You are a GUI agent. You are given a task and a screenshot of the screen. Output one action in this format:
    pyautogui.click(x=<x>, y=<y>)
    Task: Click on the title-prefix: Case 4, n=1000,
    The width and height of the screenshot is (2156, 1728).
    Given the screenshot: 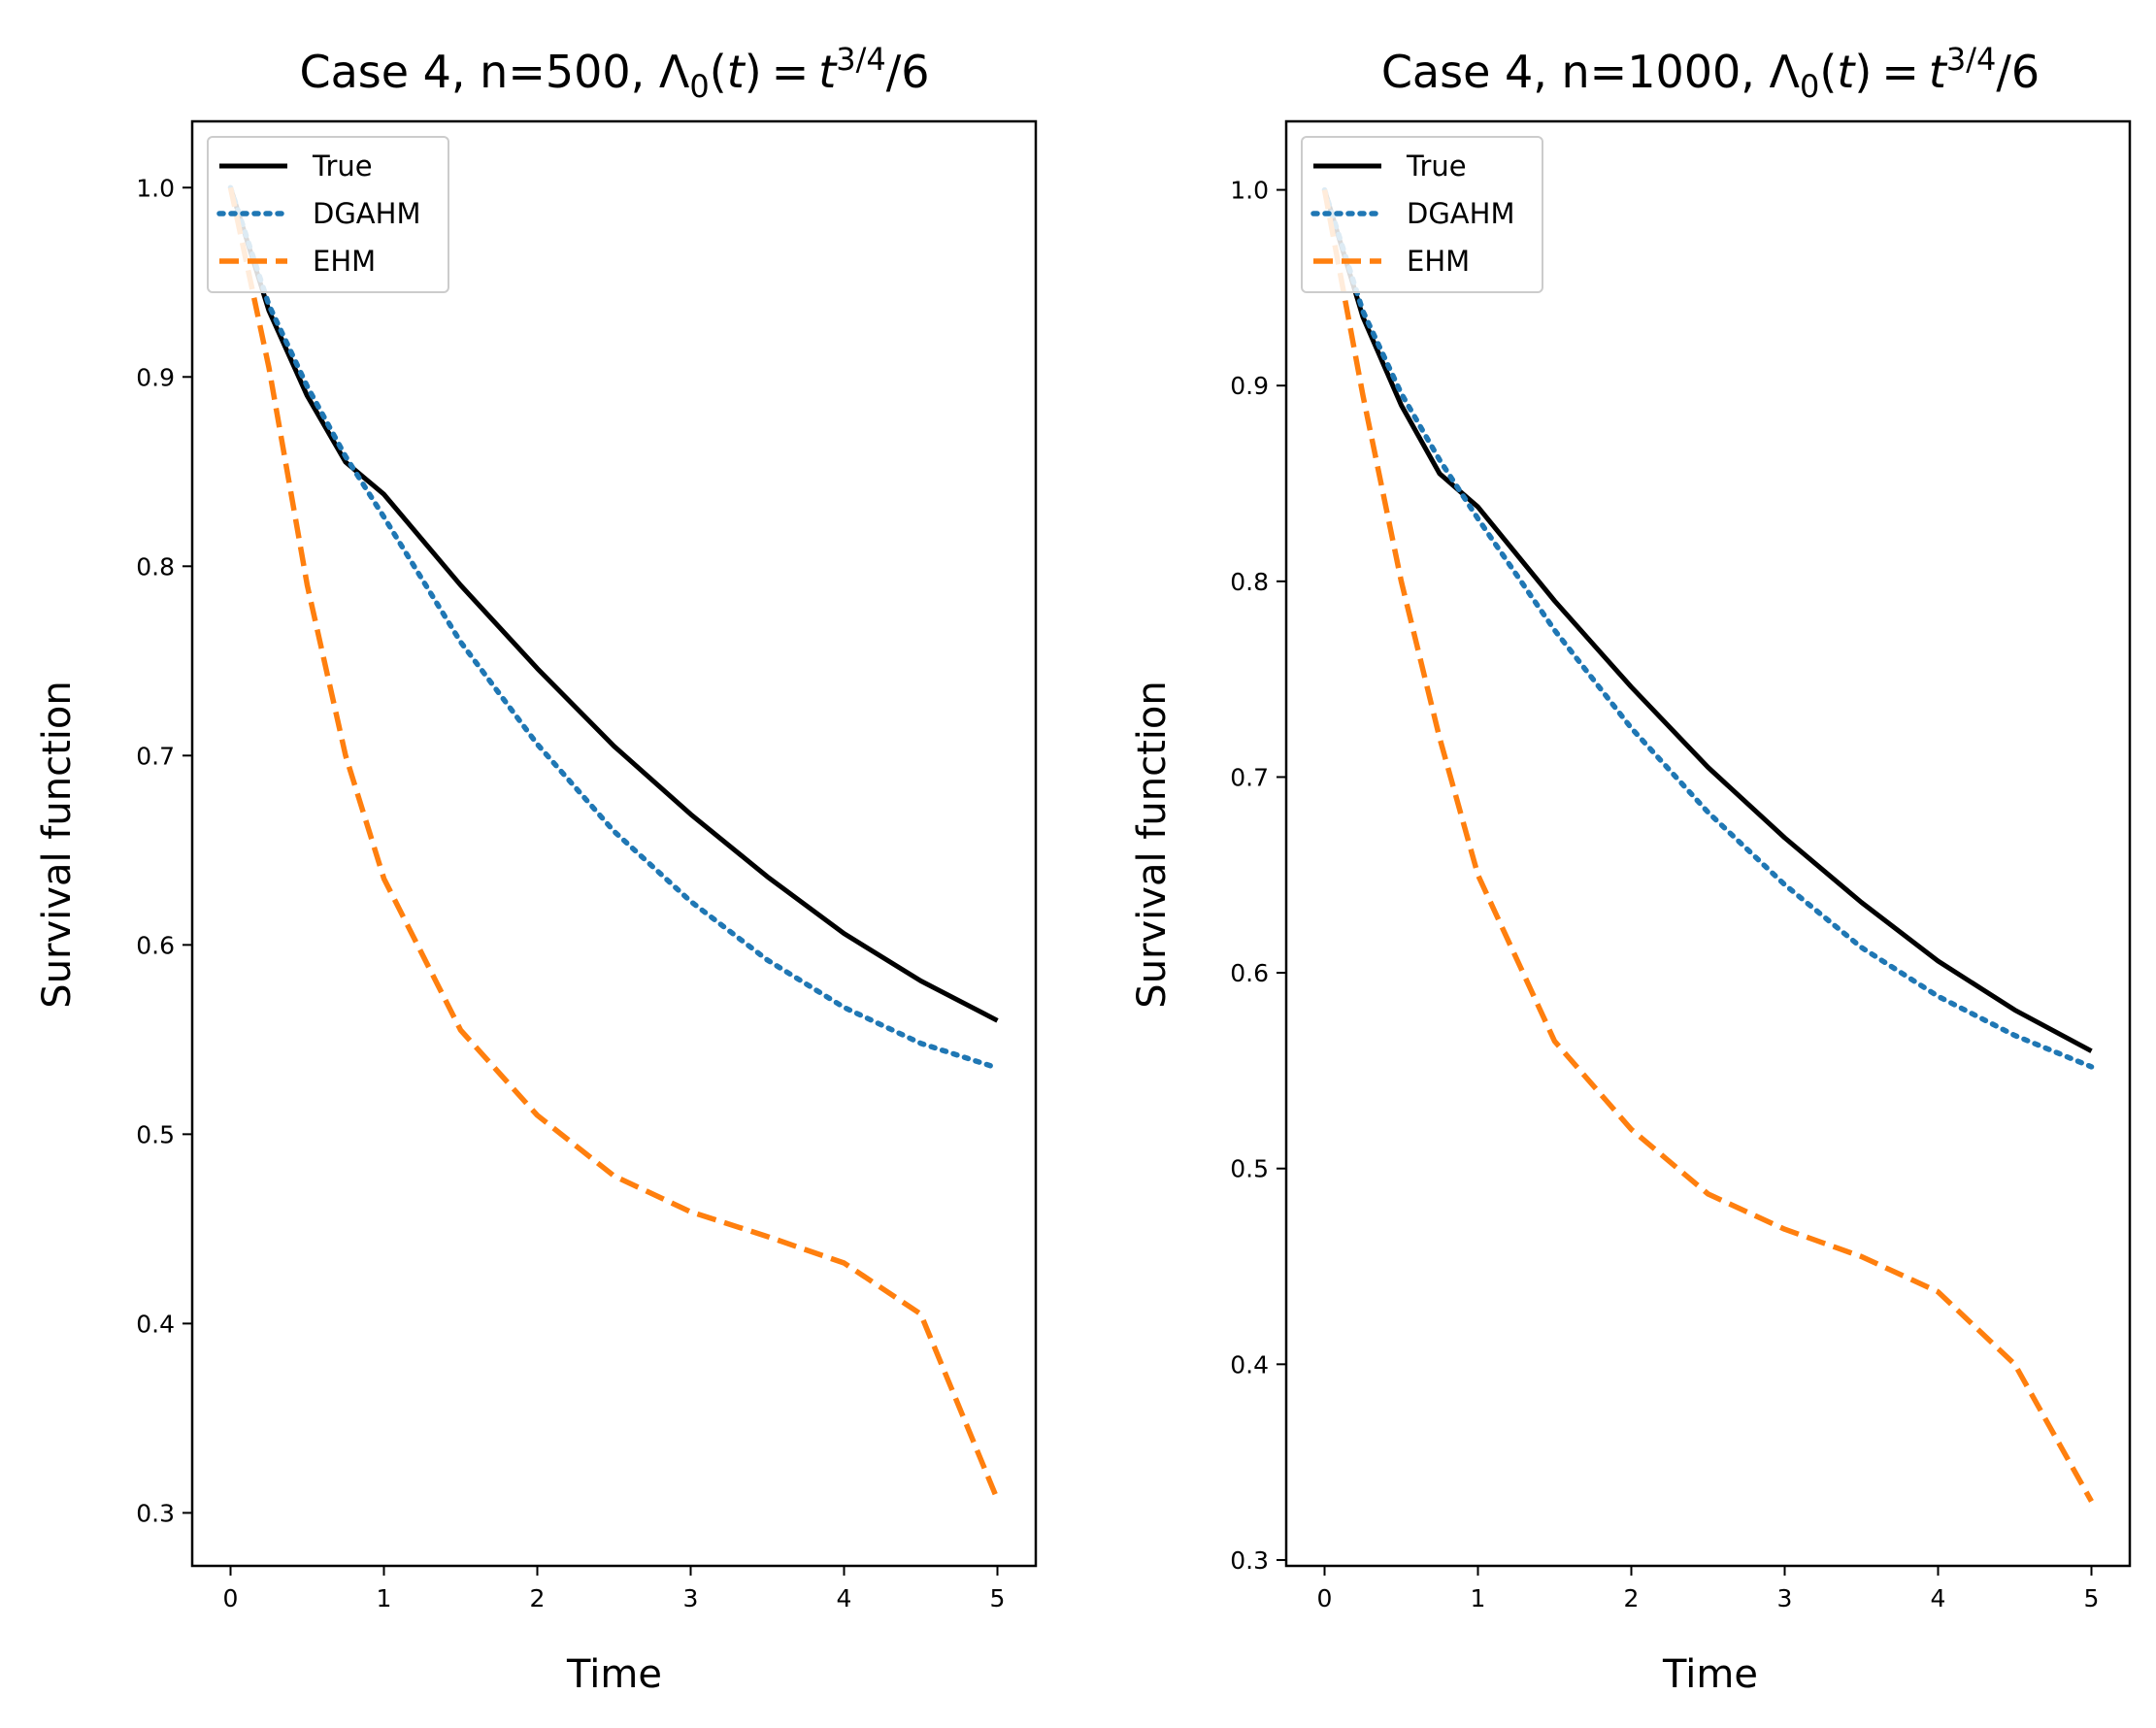 What is the action you would take?
    pyautogui.click(x=1576, y=72)
    